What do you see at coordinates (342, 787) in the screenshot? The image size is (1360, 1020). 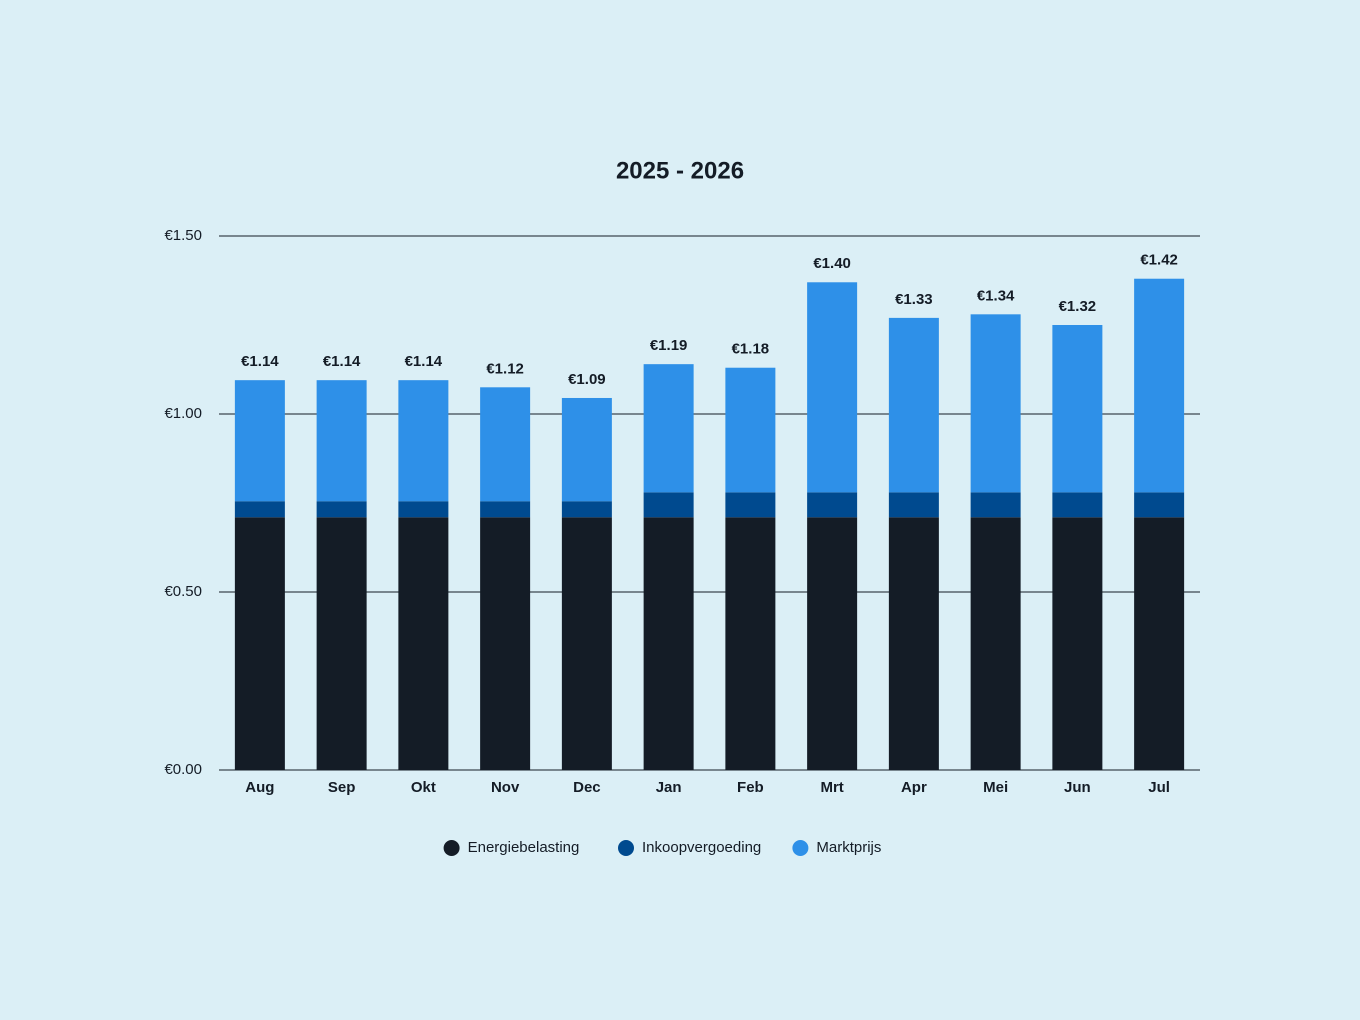 I see `x-tick-label: Sep` at bounding box center [342, 787].